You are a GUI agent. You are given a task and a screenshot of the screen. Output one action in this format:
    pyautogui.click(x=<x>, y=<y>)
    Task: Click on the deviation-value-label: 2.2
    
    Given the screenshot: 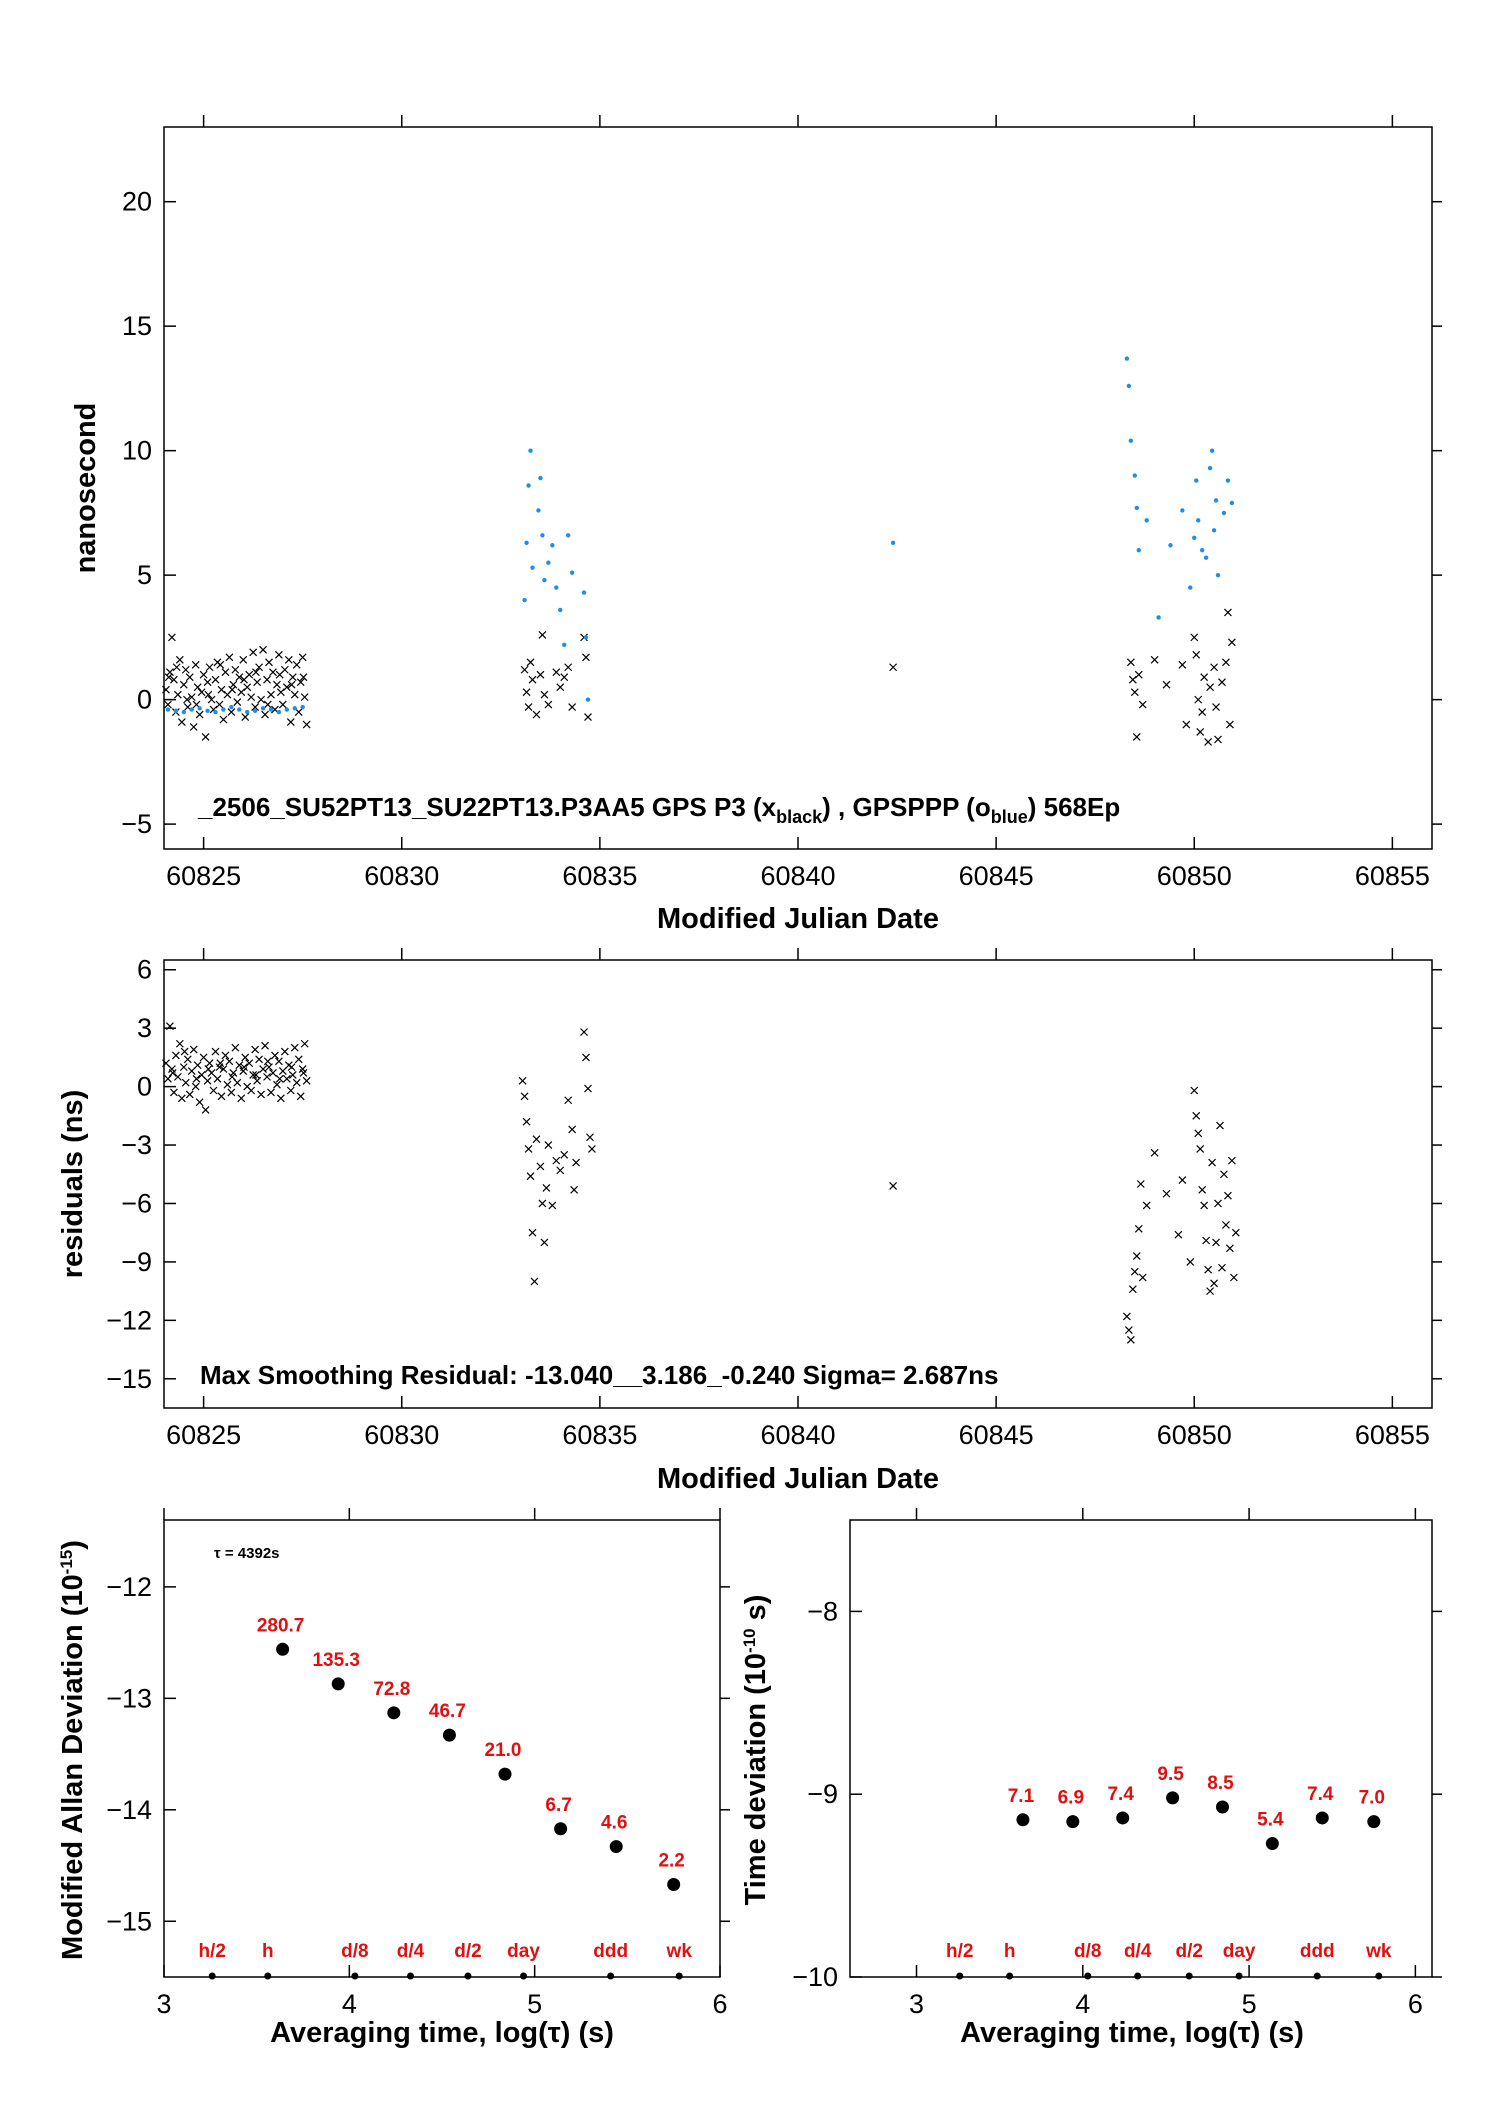 What is the action you would take?
    pyautogui.click(x=671, y=1860)
    